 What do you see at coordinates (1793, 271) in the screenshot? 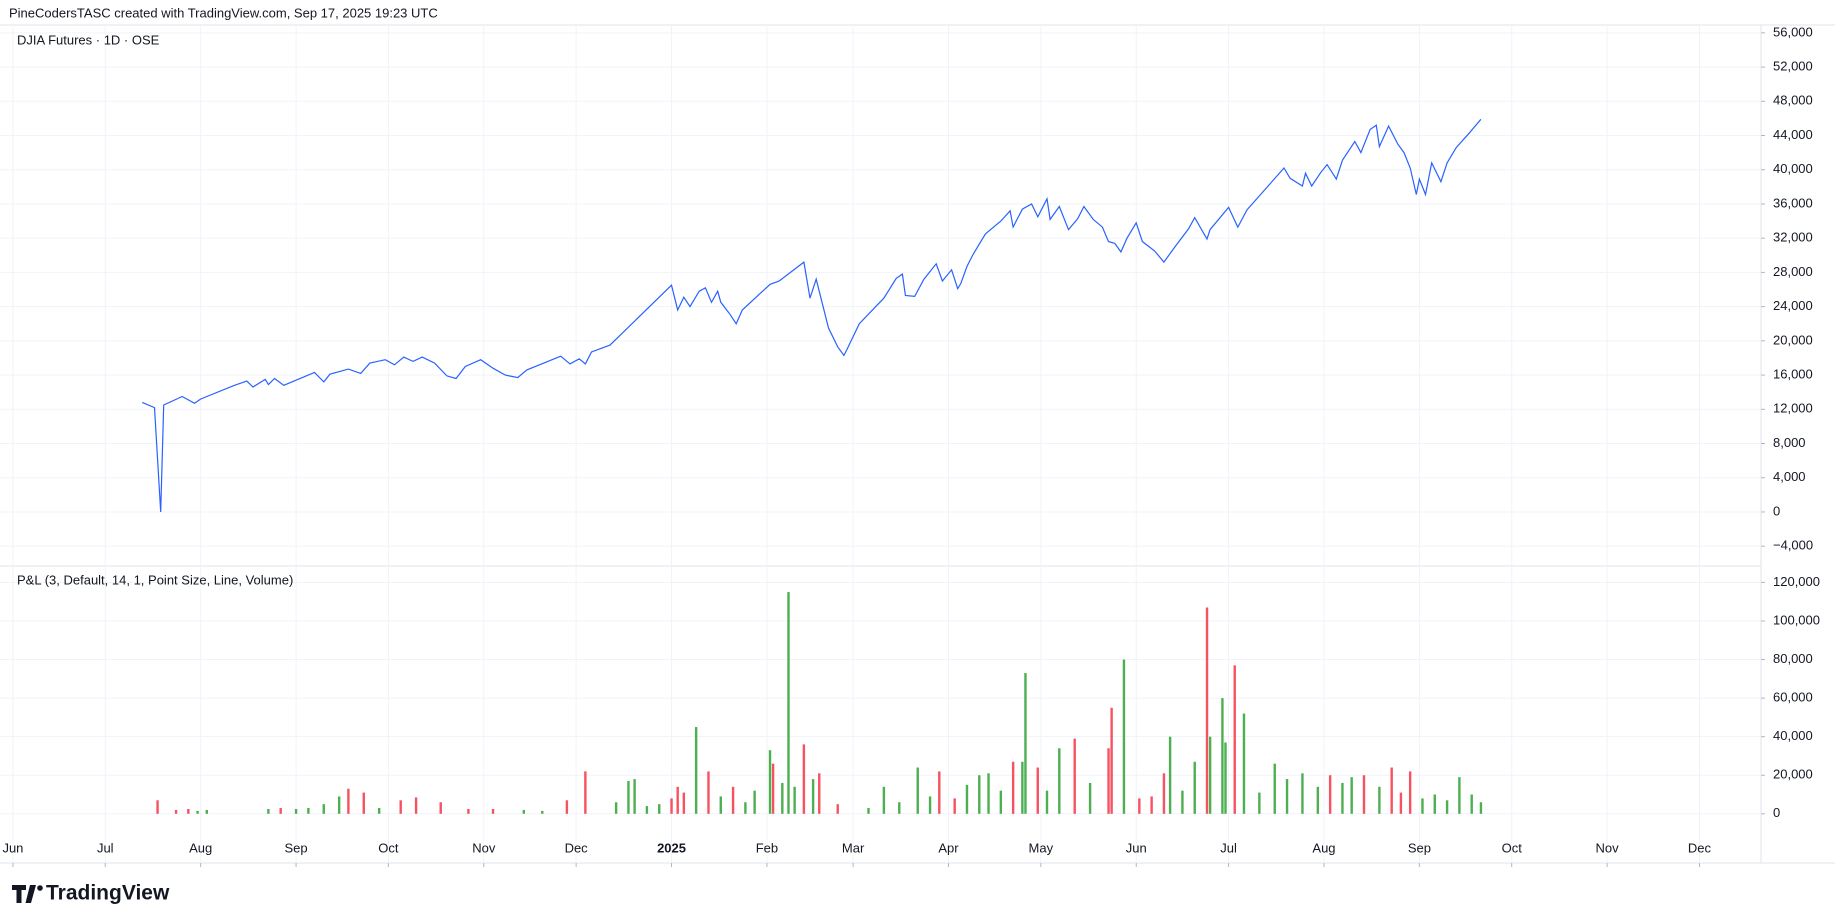
I see `y-tick-label: 28,000` at bounding box center [1793, 271].